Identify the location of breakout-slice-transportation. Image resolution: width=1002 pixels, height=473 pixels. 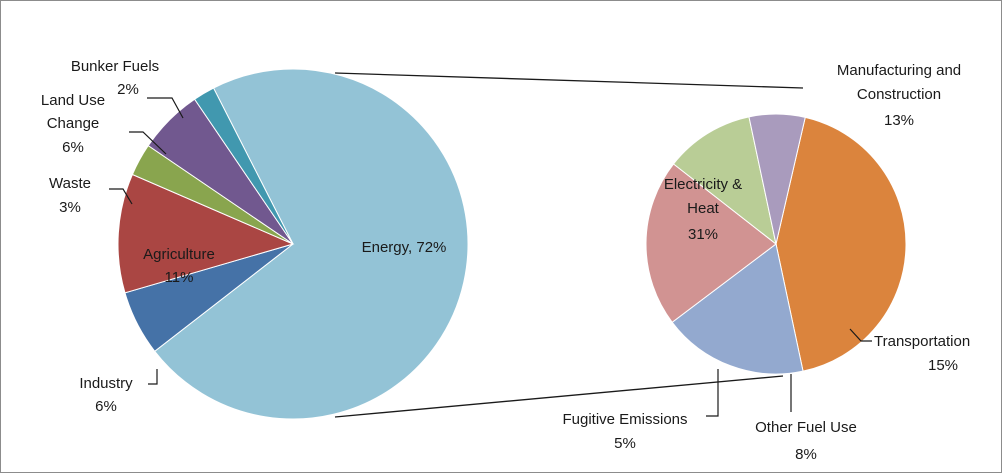
(711, 243).